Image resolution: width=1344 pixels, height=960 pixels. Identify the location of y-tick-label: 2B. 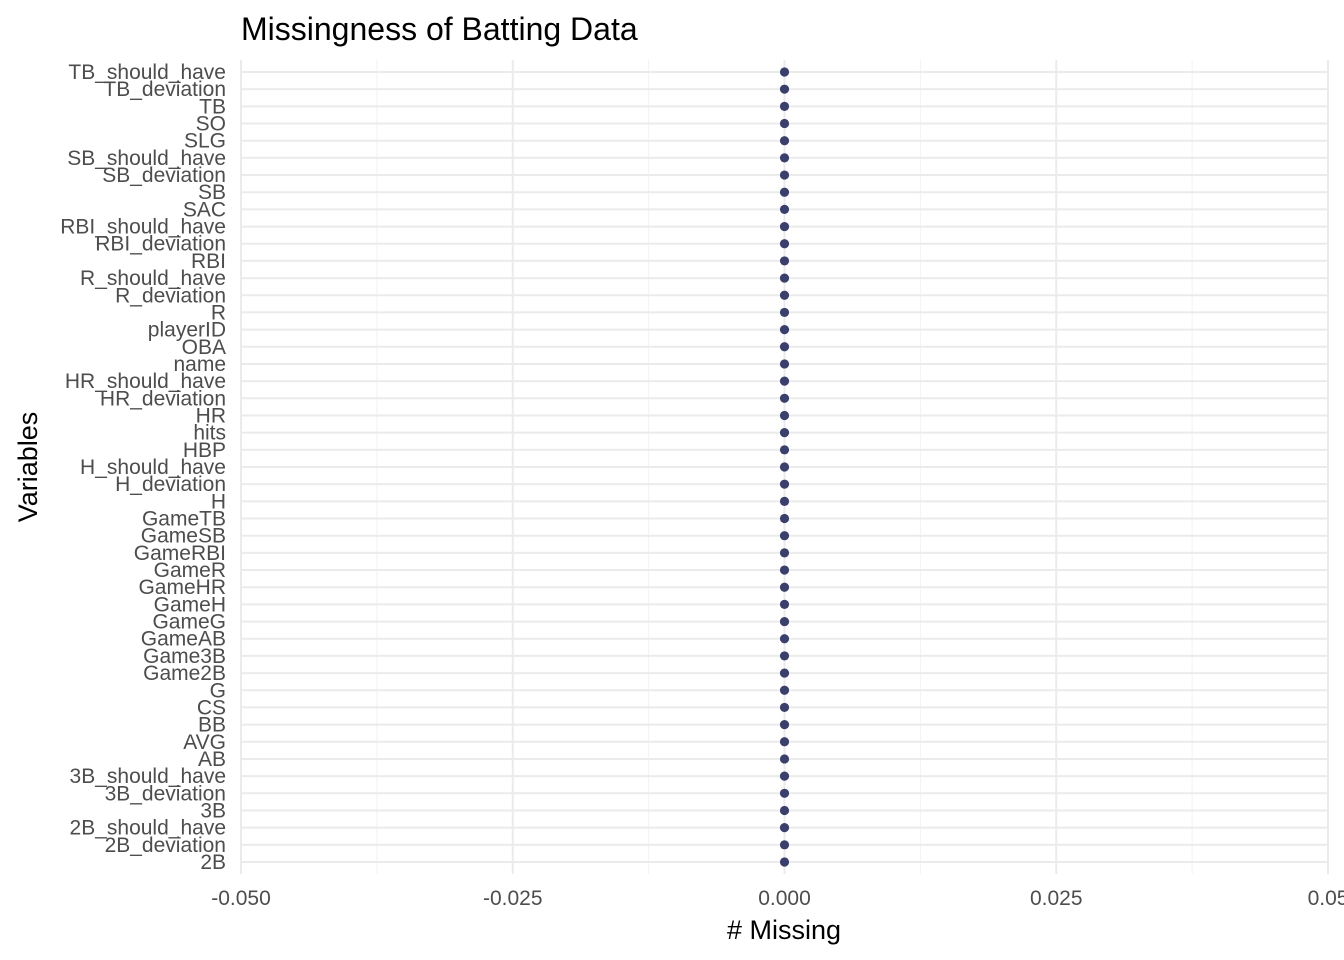
(213, 862).